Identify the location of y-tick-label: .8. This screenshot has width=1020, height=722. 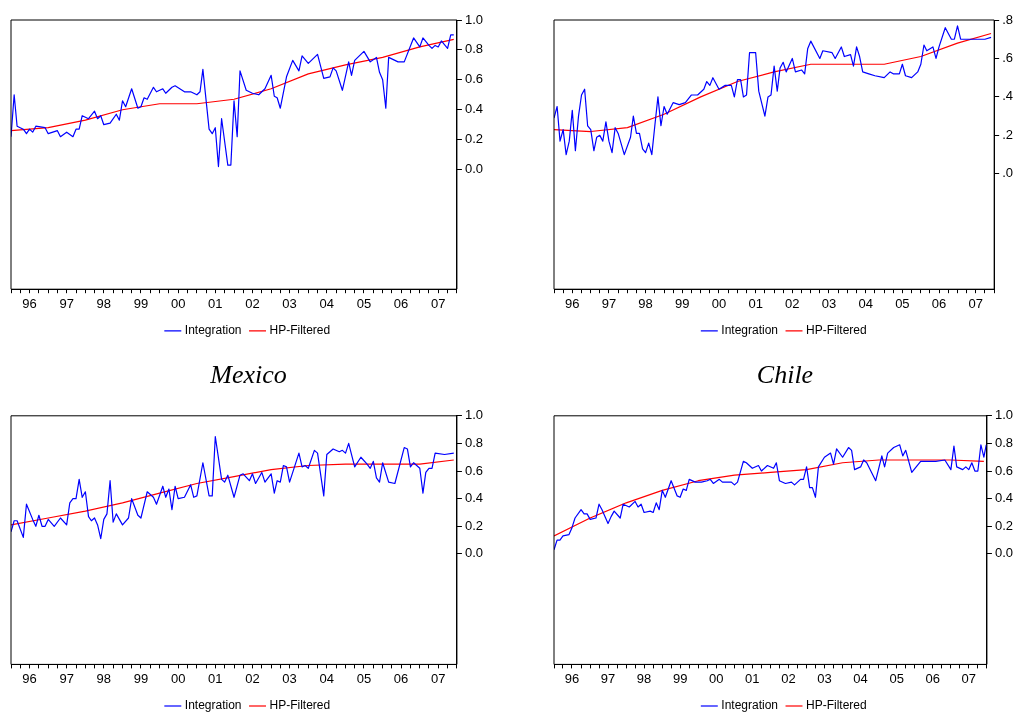
(1007, 19).